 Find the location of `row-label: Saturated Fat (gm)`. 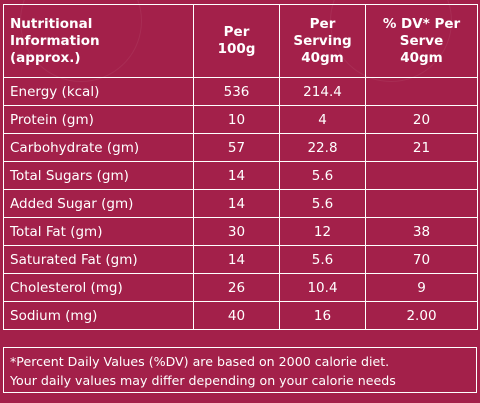

row-label: Saturated Fat (gm) is located at coordinates (98, 259).